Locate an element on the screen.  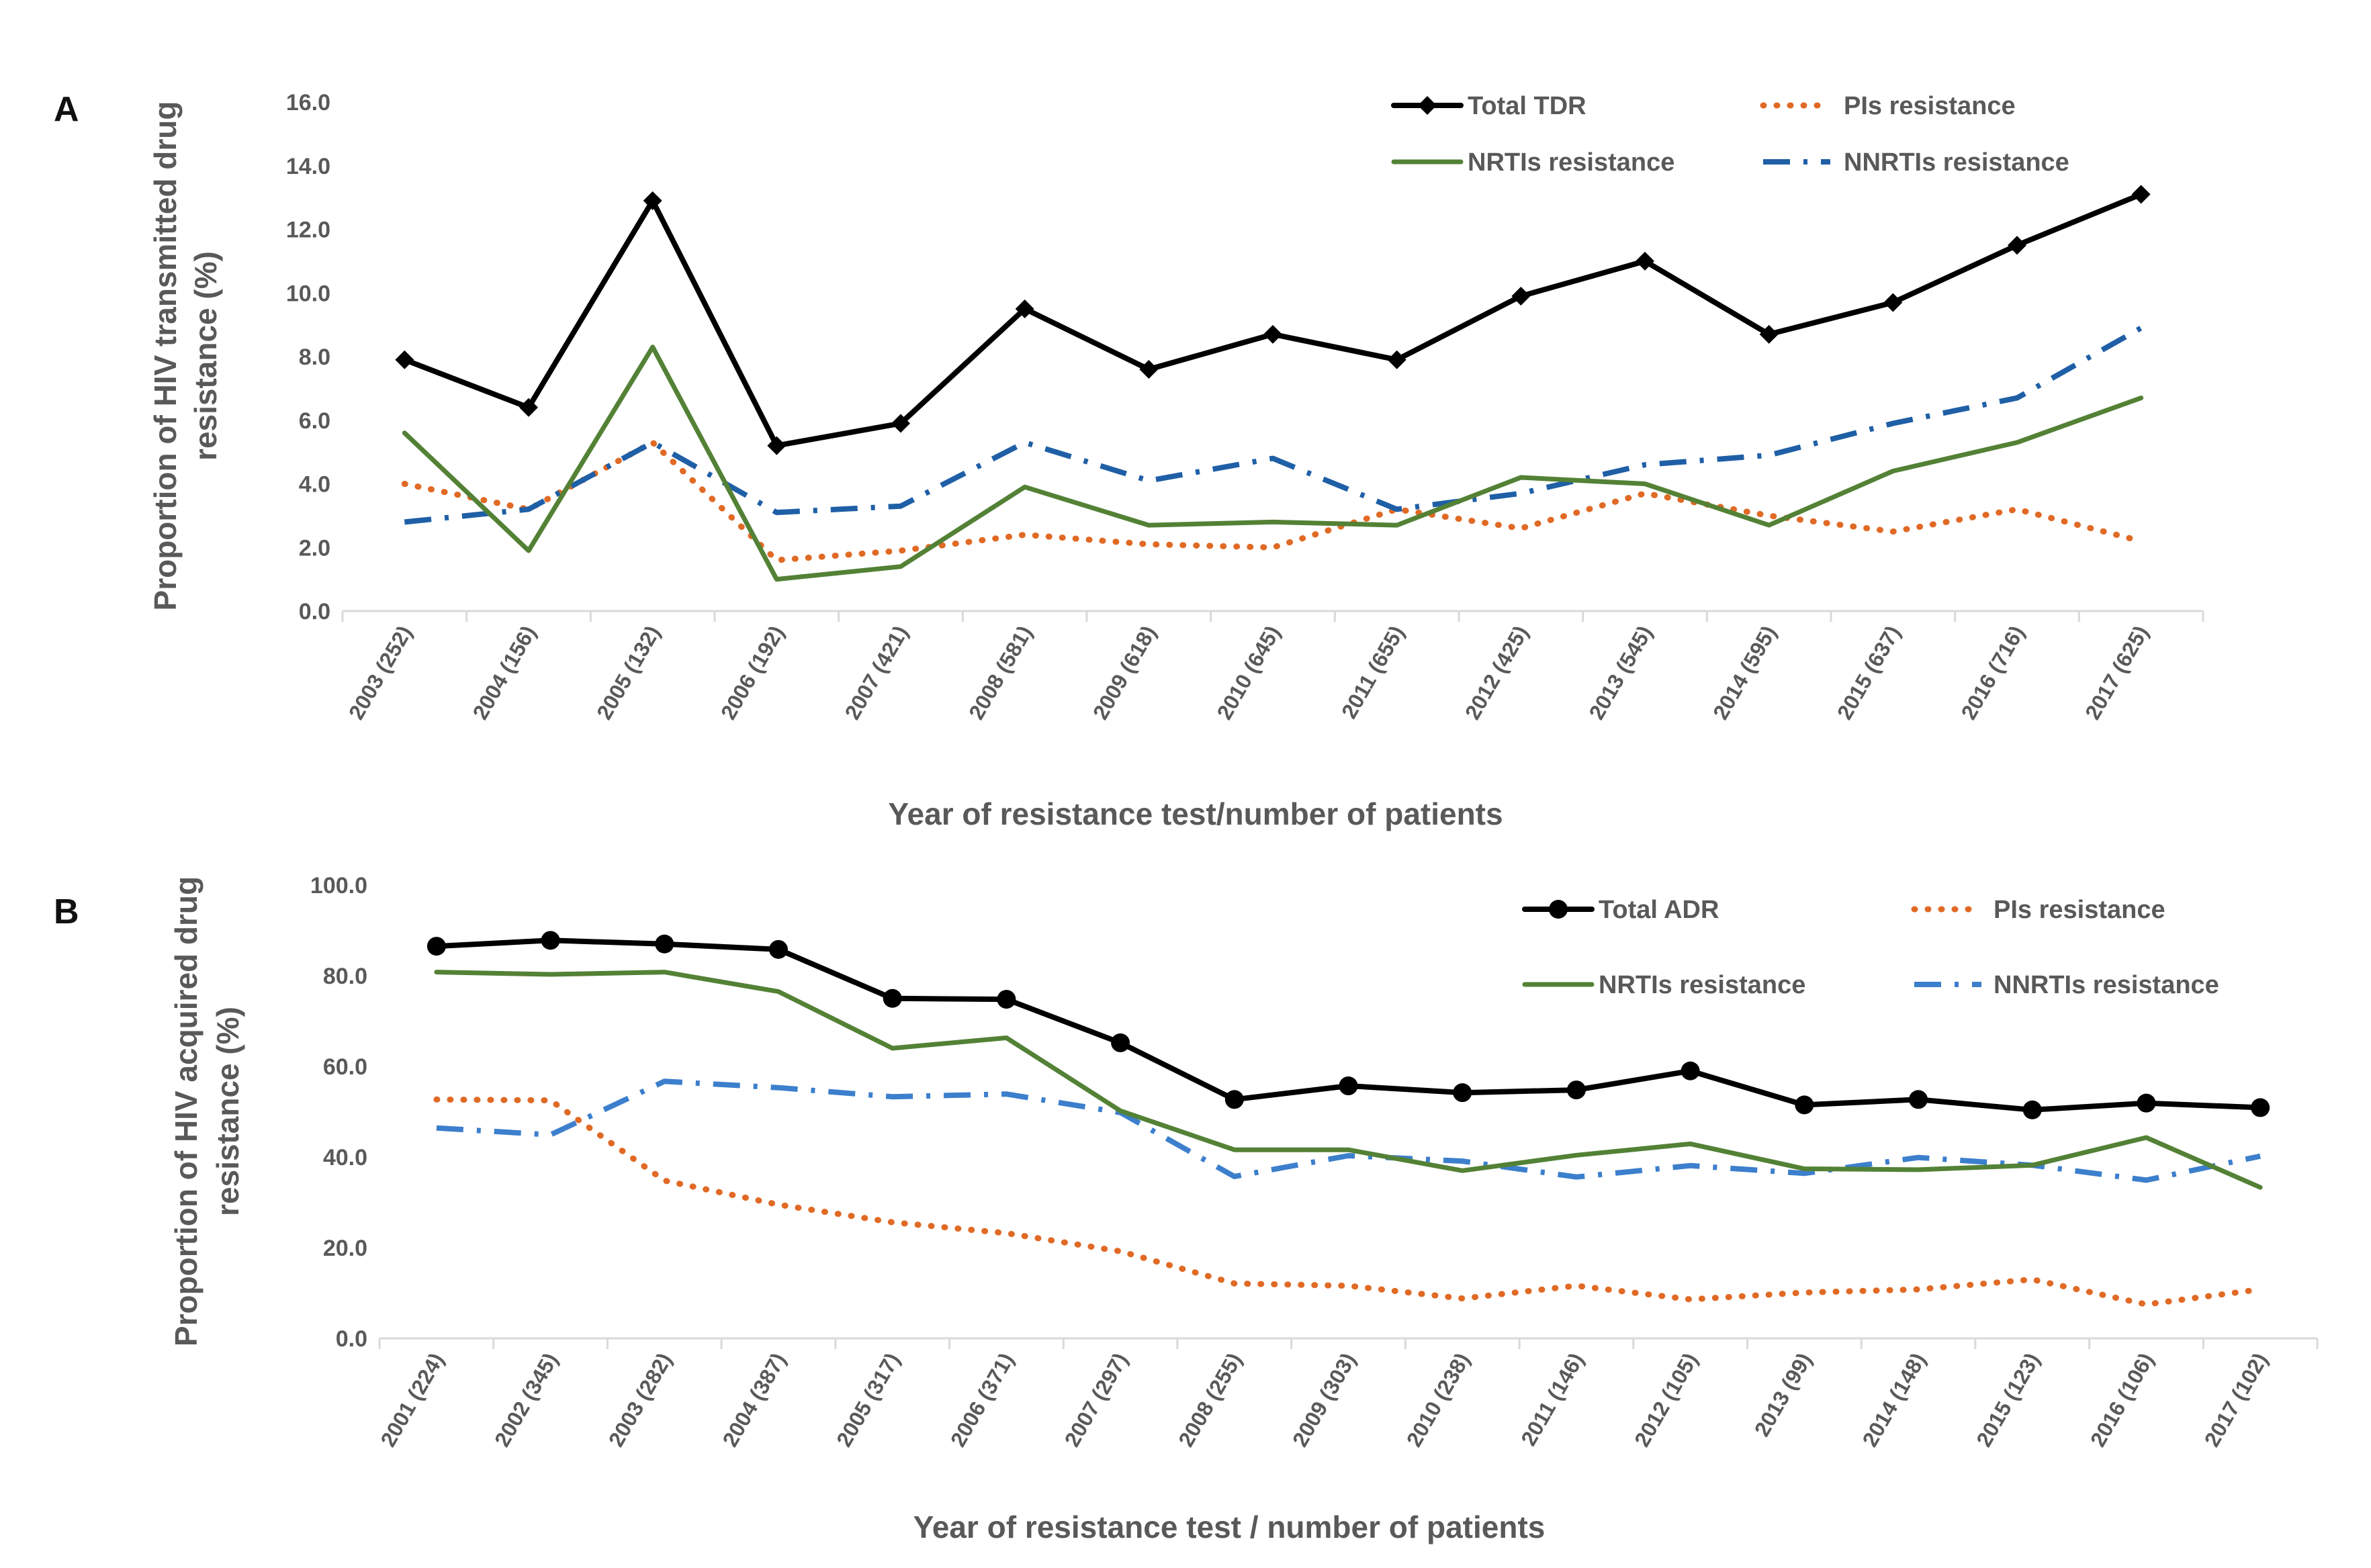
y-tick-label: 4.0 is located at coordinates (314, 485).